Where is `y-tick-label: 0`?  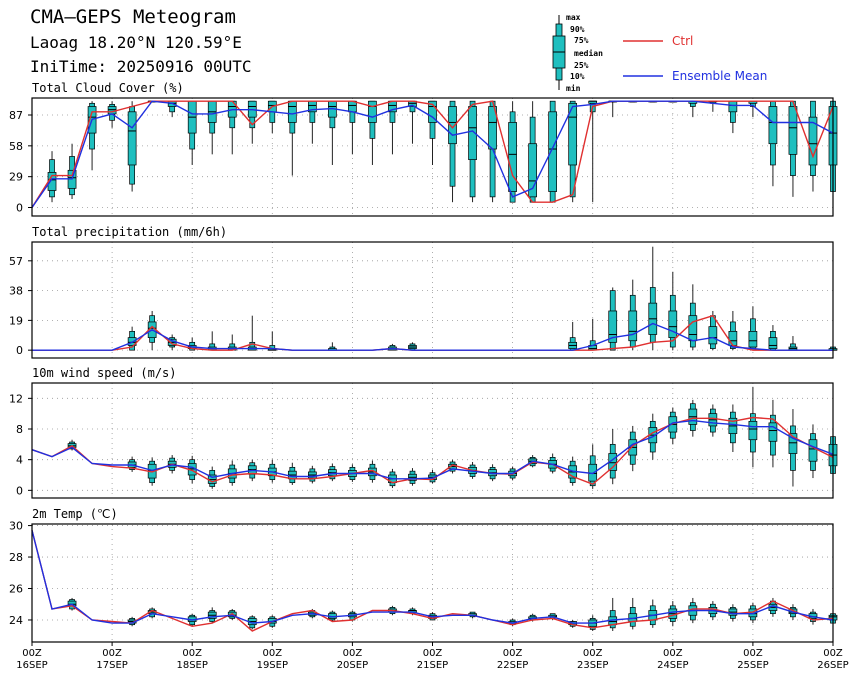 y-tick-label: 0 is located at coordinates (19, 490).